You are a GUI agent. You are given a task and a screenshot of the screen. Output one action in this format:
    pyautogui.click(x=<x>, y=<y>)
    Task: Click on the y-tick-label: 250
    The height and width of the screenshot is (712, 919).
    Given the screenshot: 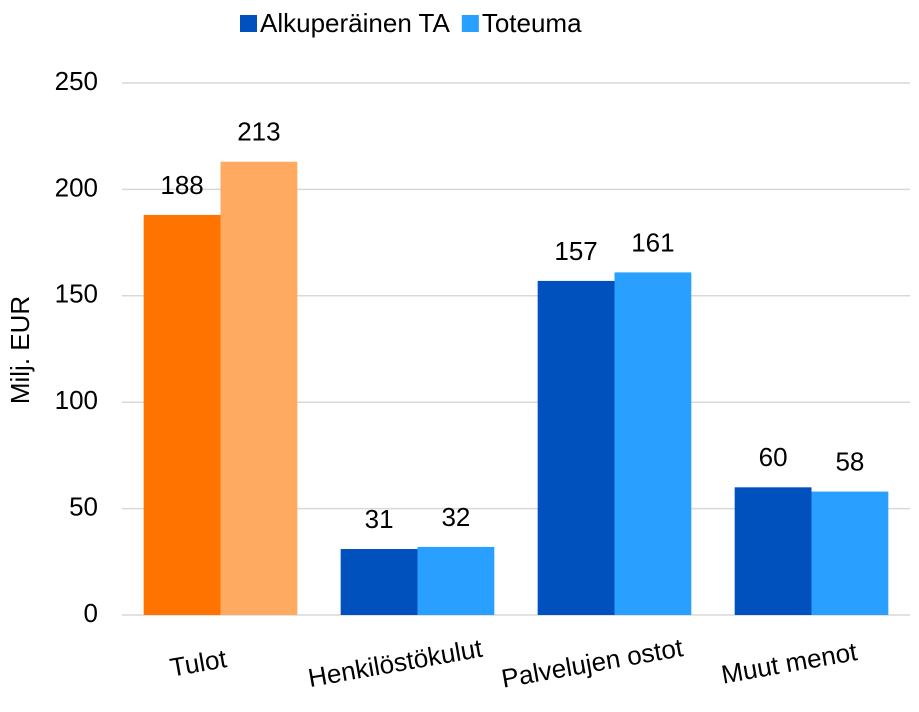 What is the action you would take?
    pyautogui.click(x=76, y=81)
    